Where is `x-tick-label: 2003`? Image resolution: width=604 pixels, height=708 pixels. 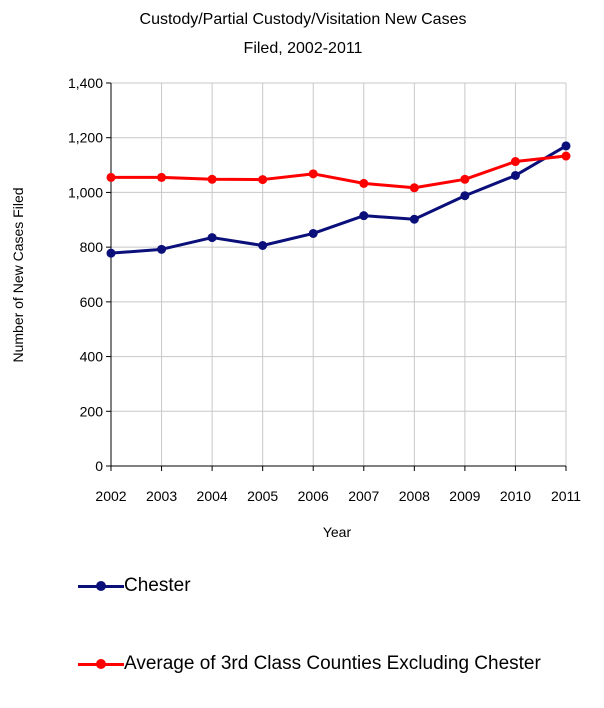
x-tick-label: 2003 is located at coordinates (161, 496).